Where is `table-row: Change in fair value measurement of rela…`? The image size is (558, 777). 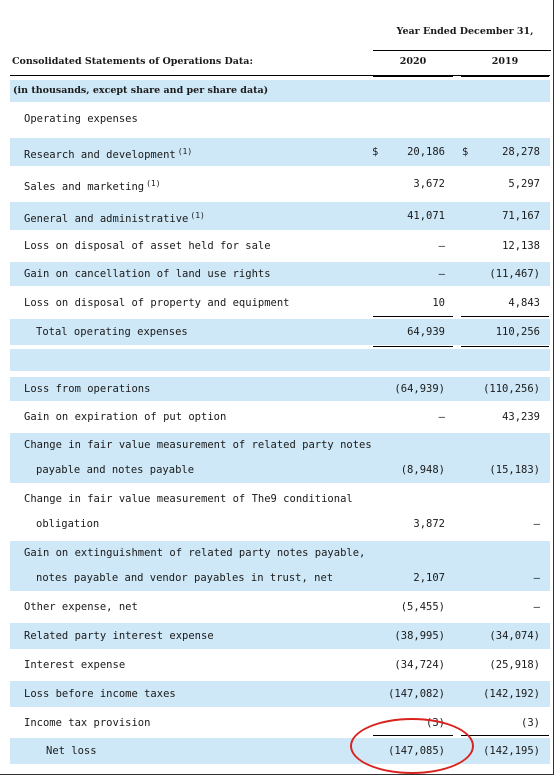 table-row: Change in fair value measurement of rela… is located at coordinates (280, 458).